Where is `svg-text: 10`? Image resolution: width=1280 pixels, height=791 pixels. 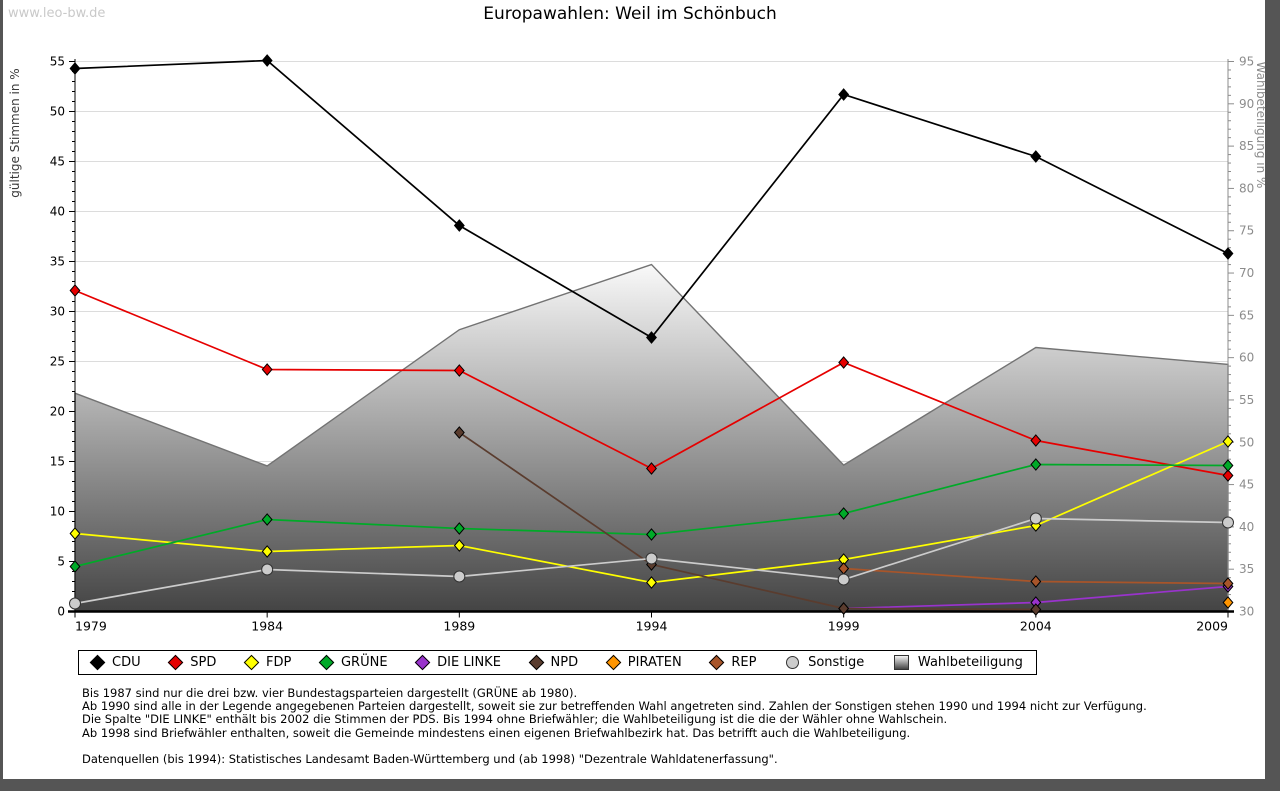
svg-text: 10 is located at coordinates (57, 512).